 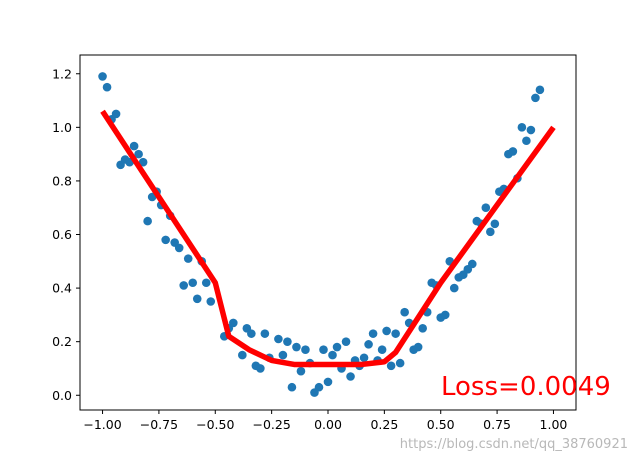 What do you see at coordinates (62, 73) in the screenshot?
I see `y-tick-label: 1.2` at bounding box center [62, 73].